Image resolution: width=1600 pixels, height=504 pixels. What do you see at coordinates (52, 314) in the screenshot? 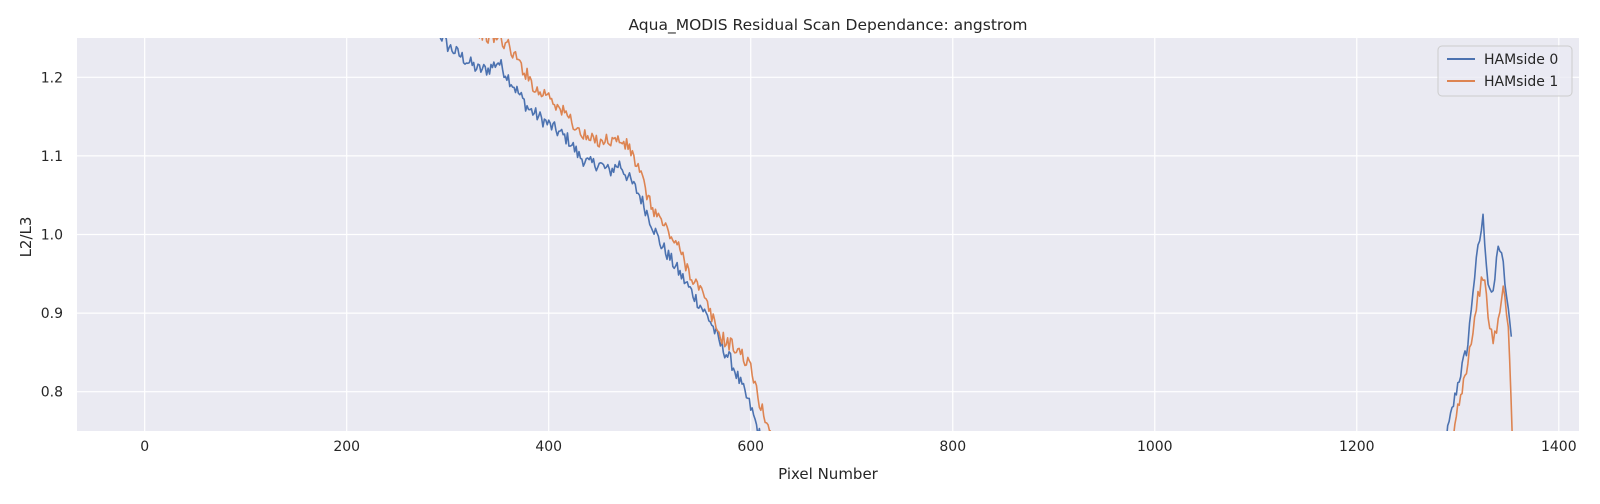
I see `y-tick-label: 0.9` at bounding box center [52, 314].